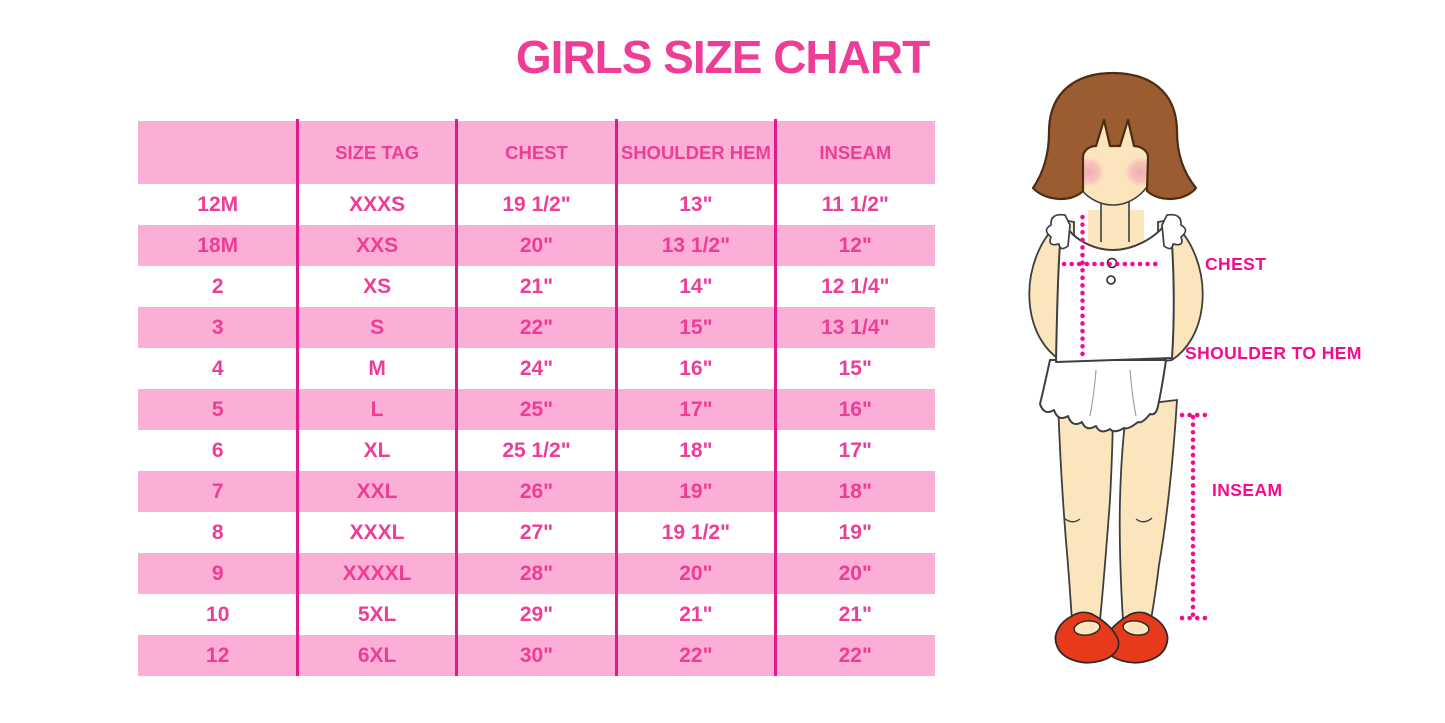  I want to click on table-cell: 25 1/2", so click(536, 450).